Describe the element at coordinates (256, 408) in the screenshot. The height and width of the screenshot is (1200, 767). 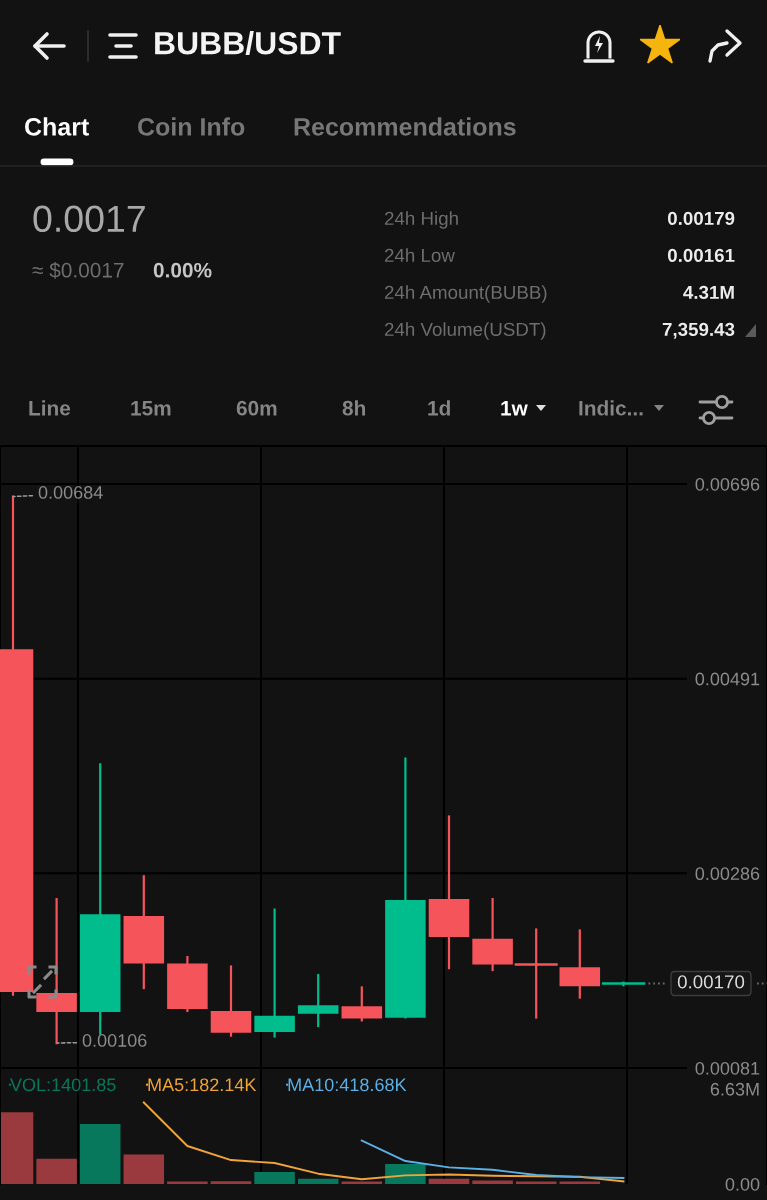
I see `text: 60m` at that location.